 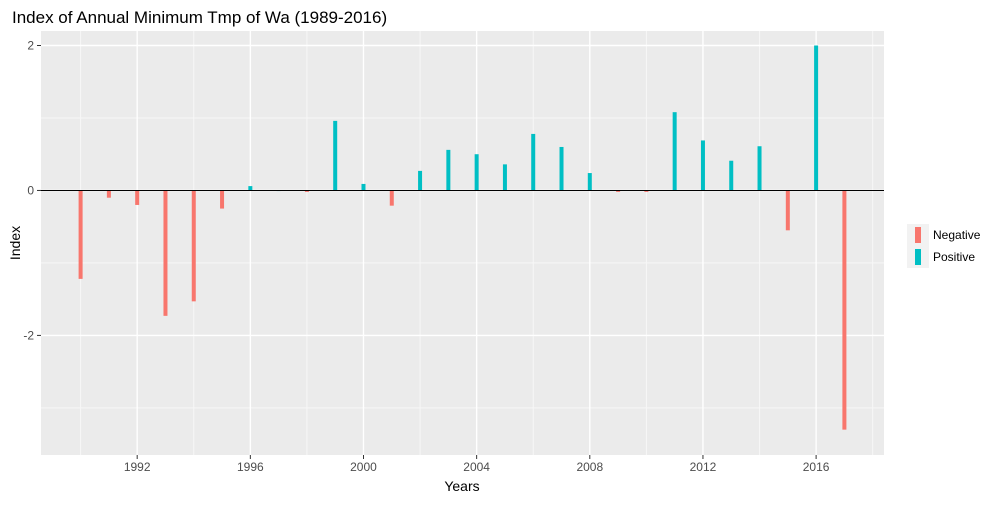 What do you see at coordinates (561, 168) in the screenshot?
I see `bar-2007` at bounding box center [561, 168].